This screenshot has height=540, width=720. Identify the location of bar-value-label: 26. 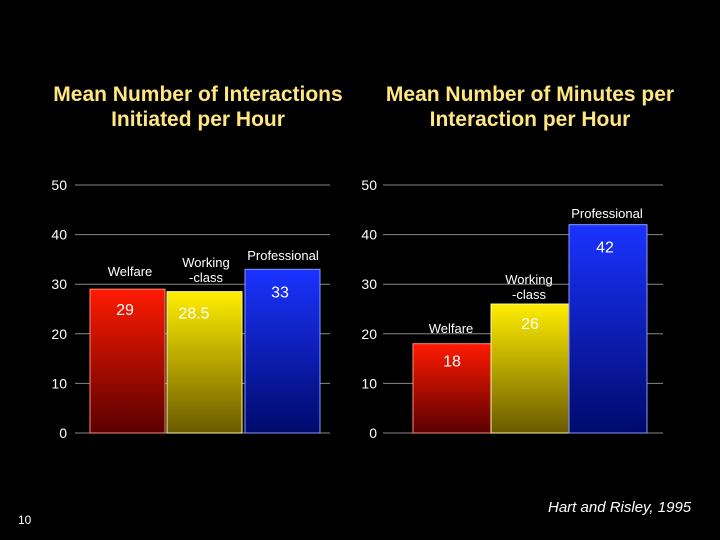
(530, 324).